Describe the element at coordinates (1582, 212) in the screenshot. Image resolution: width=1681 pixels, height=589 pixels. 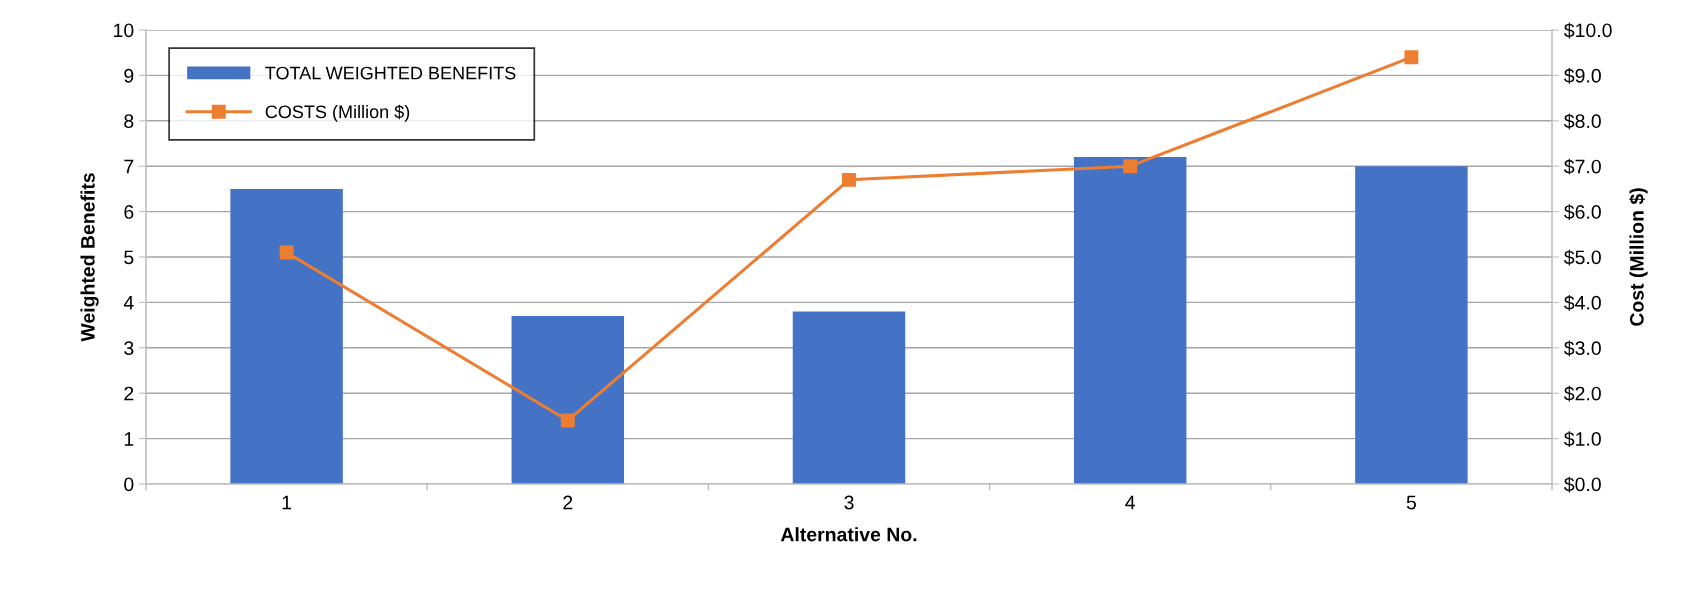
I see `y2-tick-label: $6.0` at that location.